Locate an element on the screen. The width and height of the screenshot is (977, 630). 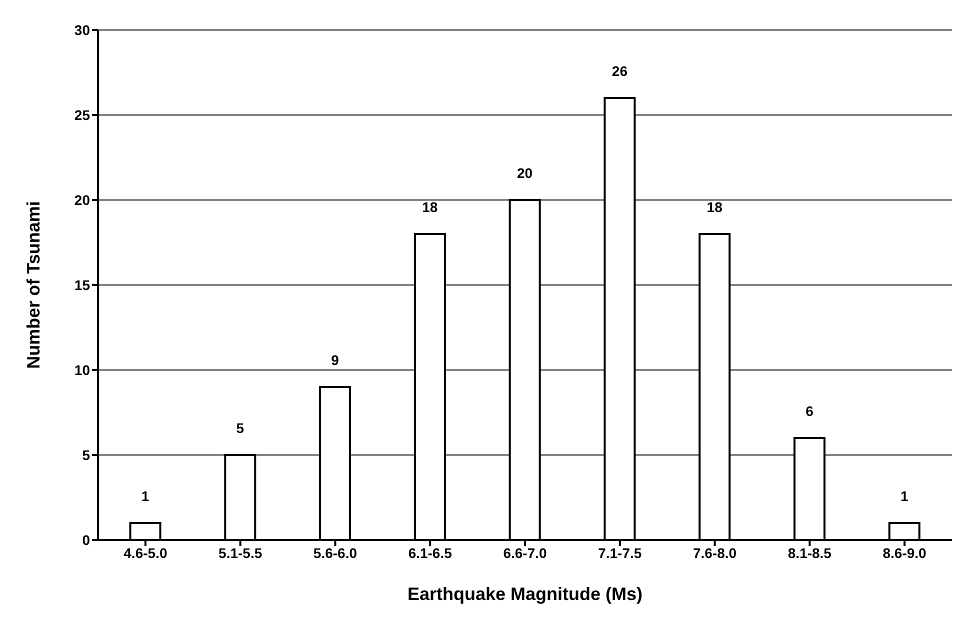
data-label: 6 is located at coordinates (810, 411).